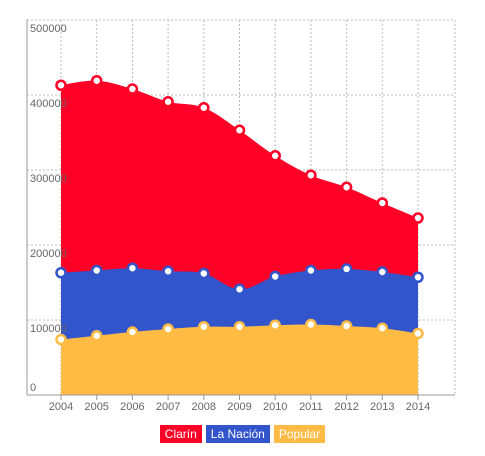  I want to click on legend-item-popular: Popular, so click(299, 434).